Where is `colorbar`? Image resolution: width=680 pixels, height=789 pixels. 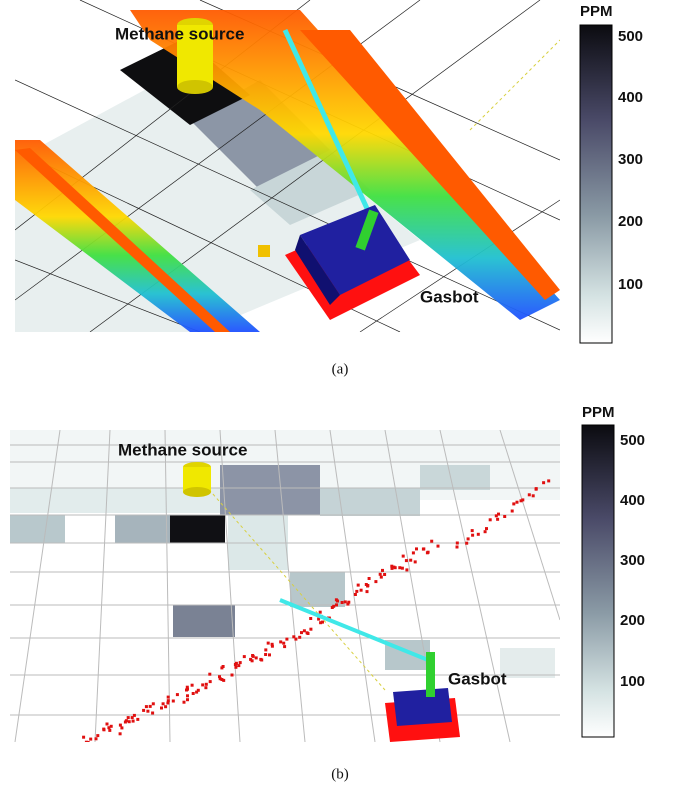
colorbar is located at coordinates (596, 184).